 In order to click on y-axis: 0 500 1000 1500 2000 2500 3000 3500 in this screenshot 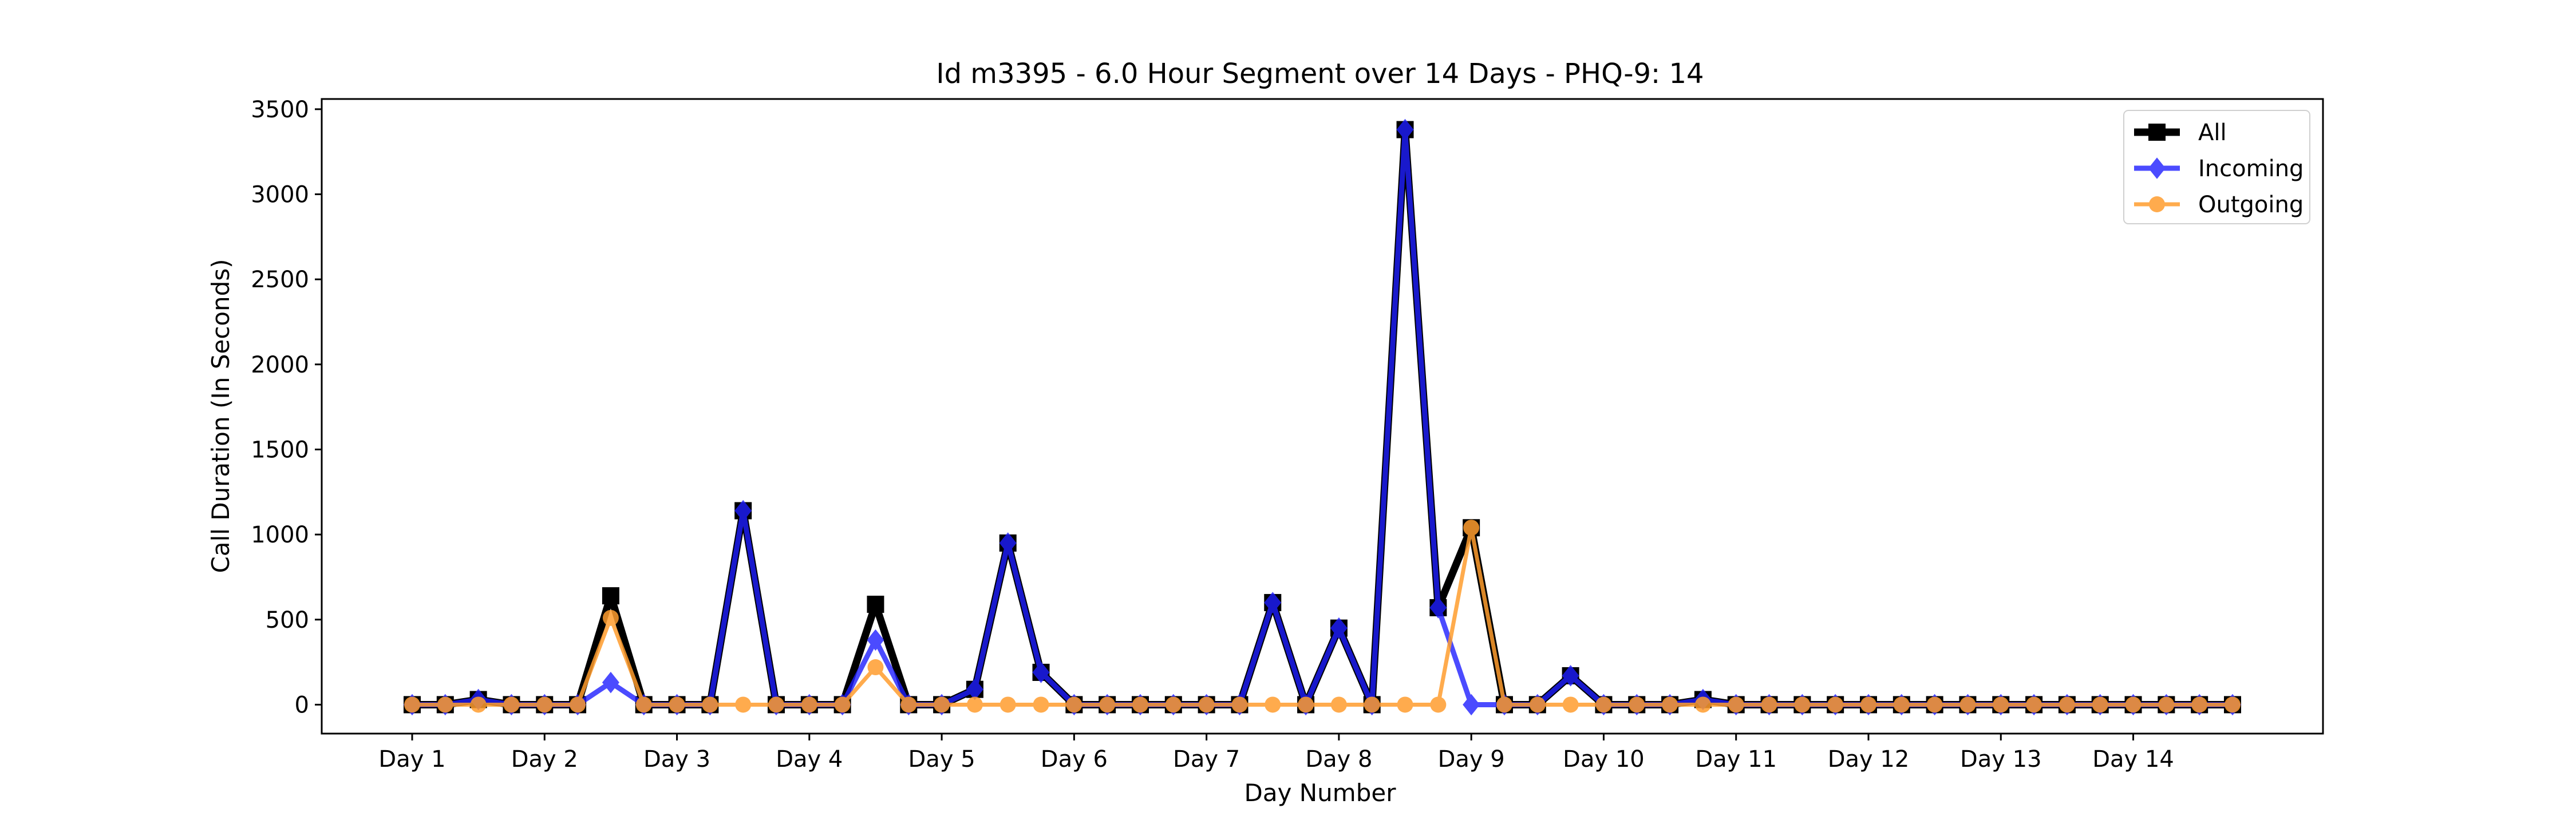, I will do `click(286, 407)`.